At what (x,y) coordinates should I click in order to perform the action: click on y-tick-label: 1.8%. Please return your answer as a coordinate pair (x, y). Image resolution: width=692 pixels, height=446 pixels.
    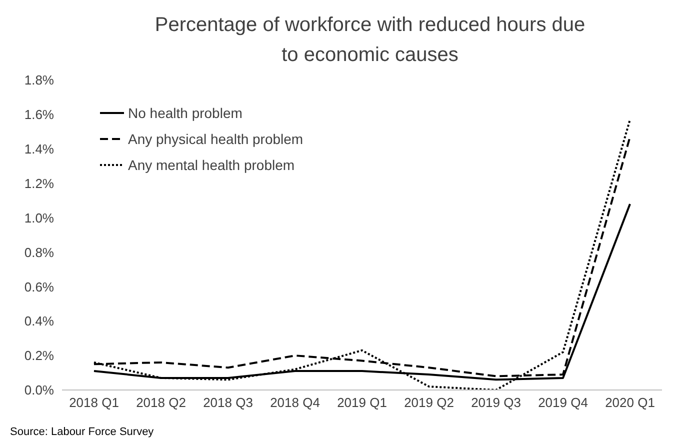
    Looking at the image, I should click on (39, 80).